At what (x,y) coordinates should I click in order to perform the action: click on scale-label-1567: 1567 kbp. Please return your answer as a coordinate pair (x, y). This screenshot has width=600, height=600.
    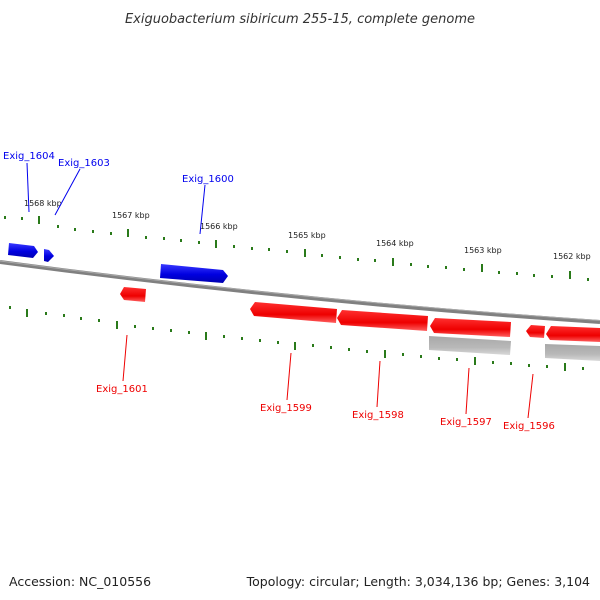
    Looking at the image, I should click on (131, 215).